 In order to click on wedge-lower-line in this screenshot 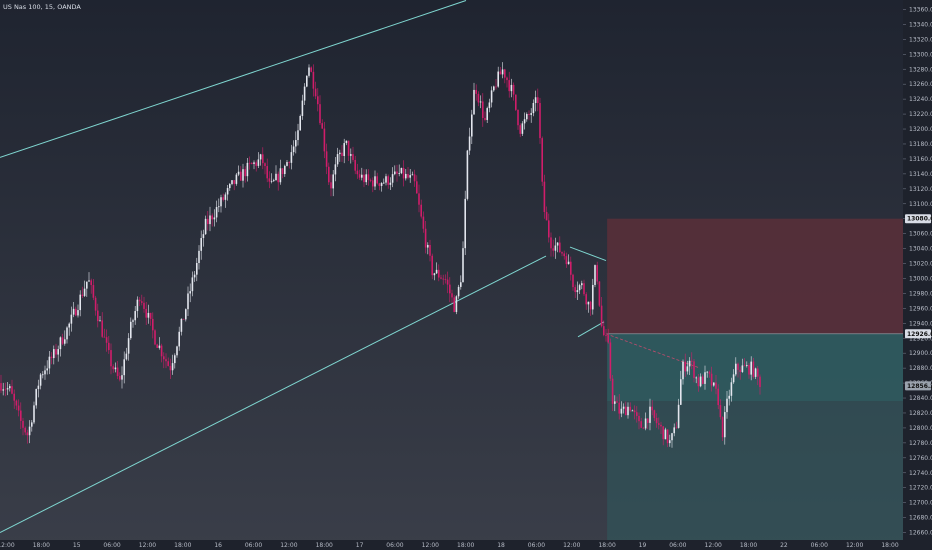, I will do `click(591, 329)`.